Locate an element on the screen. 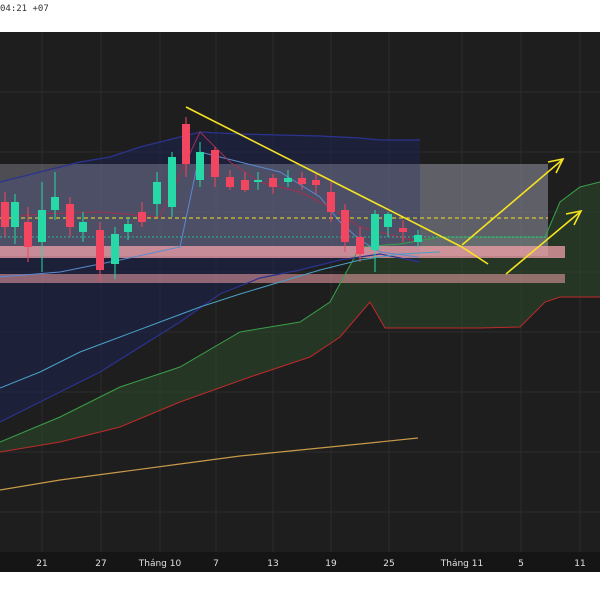 The height and width of the screenshot is (600, 600). support-zone-upper is located at coordinates (282, 252).